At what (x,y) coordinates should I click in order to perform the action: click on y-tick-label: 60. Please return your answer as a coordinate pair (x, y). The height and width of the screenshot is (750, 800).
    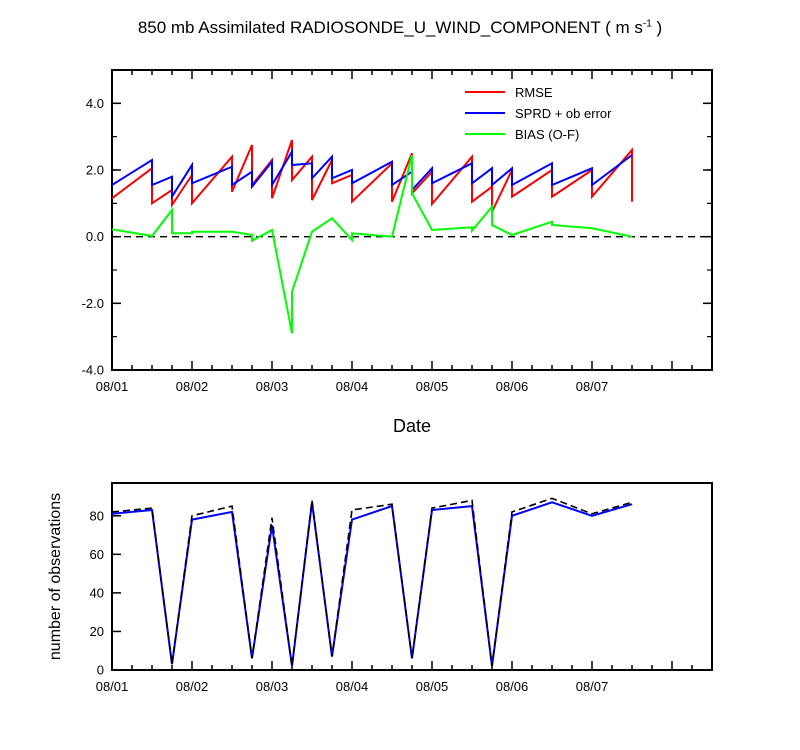
    Looking at the image, I should click on (97, 554).